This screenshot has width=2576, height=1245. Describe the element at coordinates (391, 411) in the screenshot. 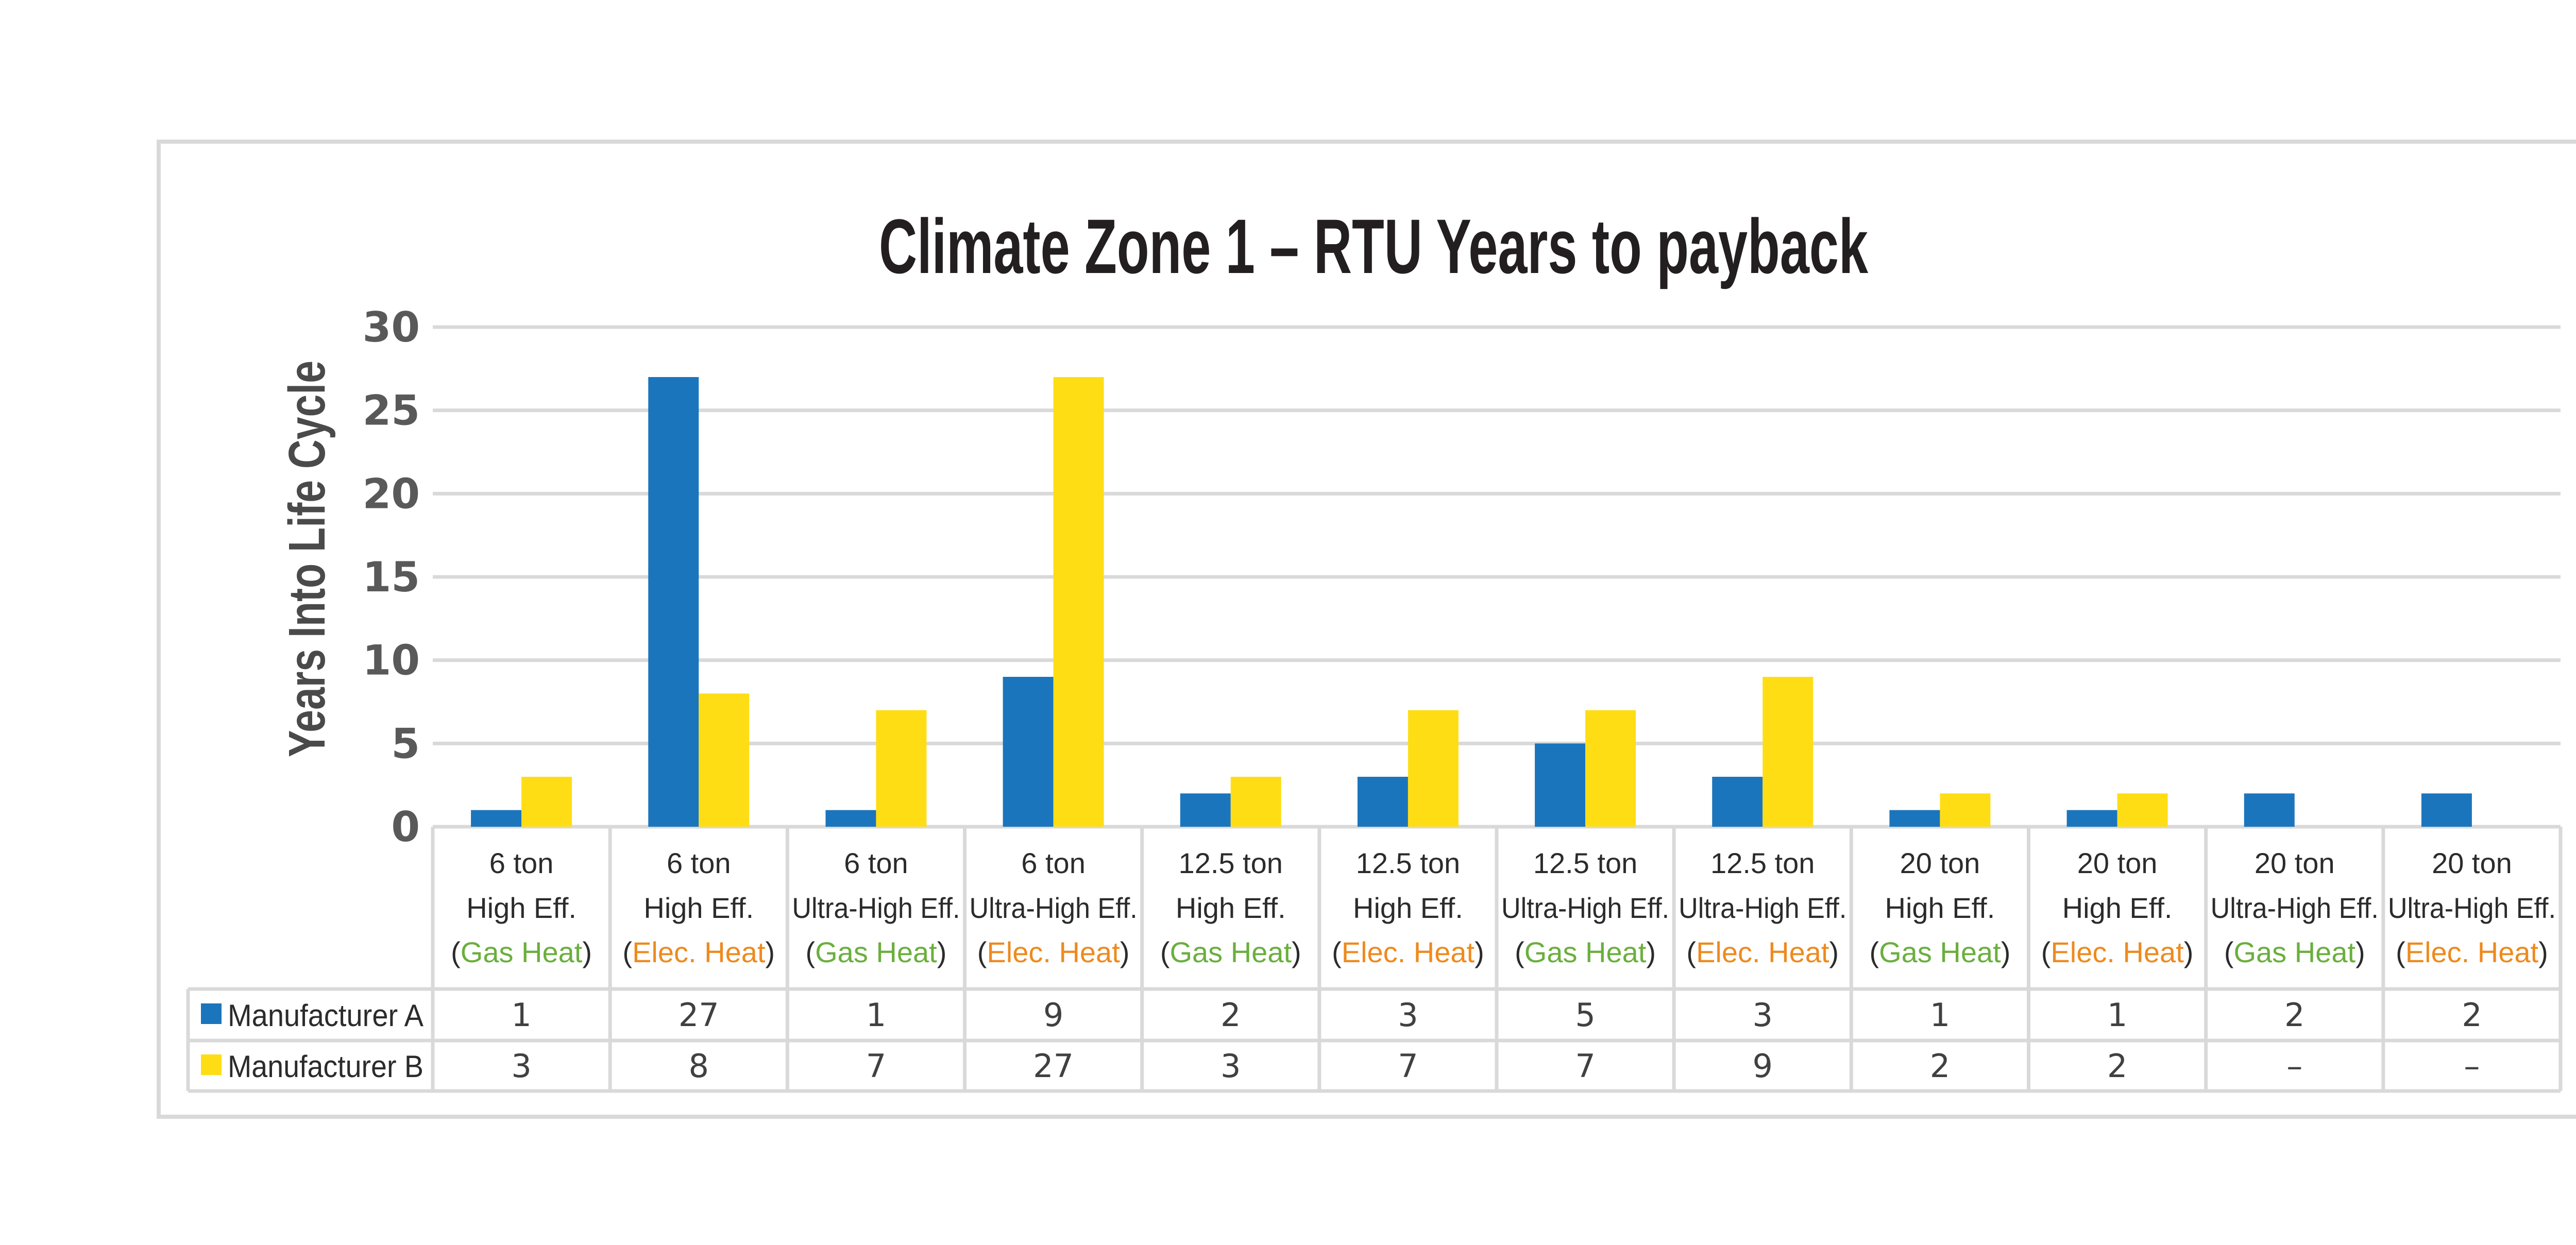

I see `y-tick-label: 25` at that location.